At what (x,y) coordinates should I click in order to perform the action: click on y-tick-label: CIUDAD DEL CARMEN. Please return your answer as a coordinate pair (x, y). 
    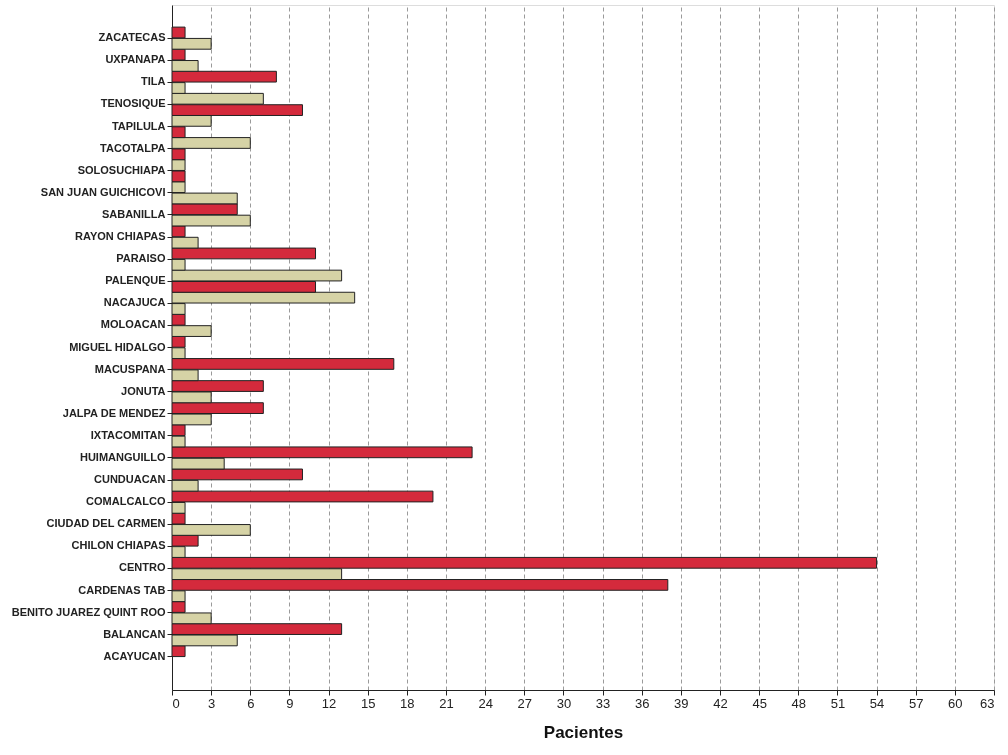
    Looking at the image, I should click on (106, 523).